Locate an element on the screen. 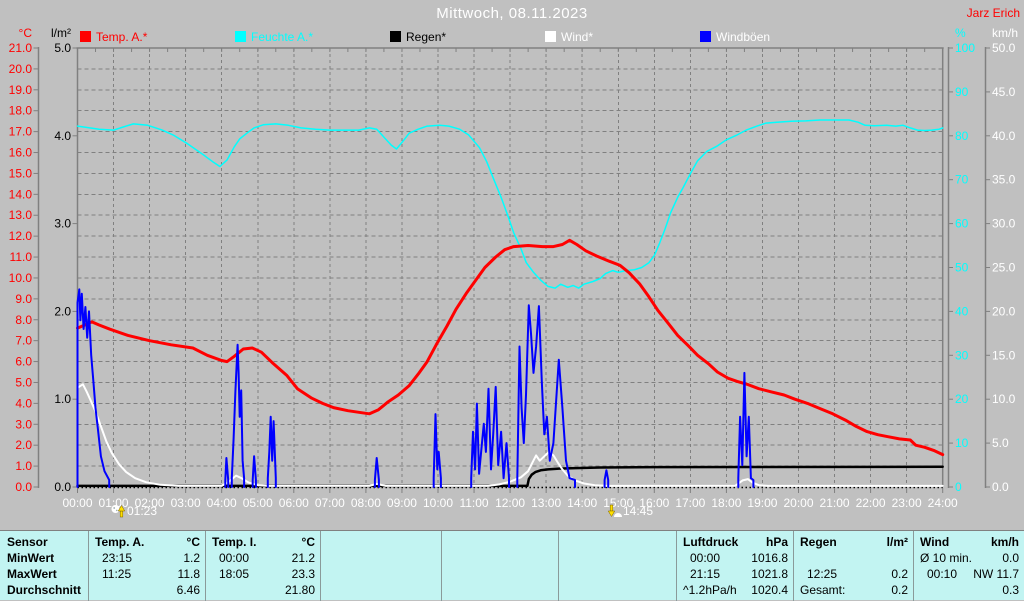  wind-tick-label: 0.0 is located at coordinates (1000, 487).